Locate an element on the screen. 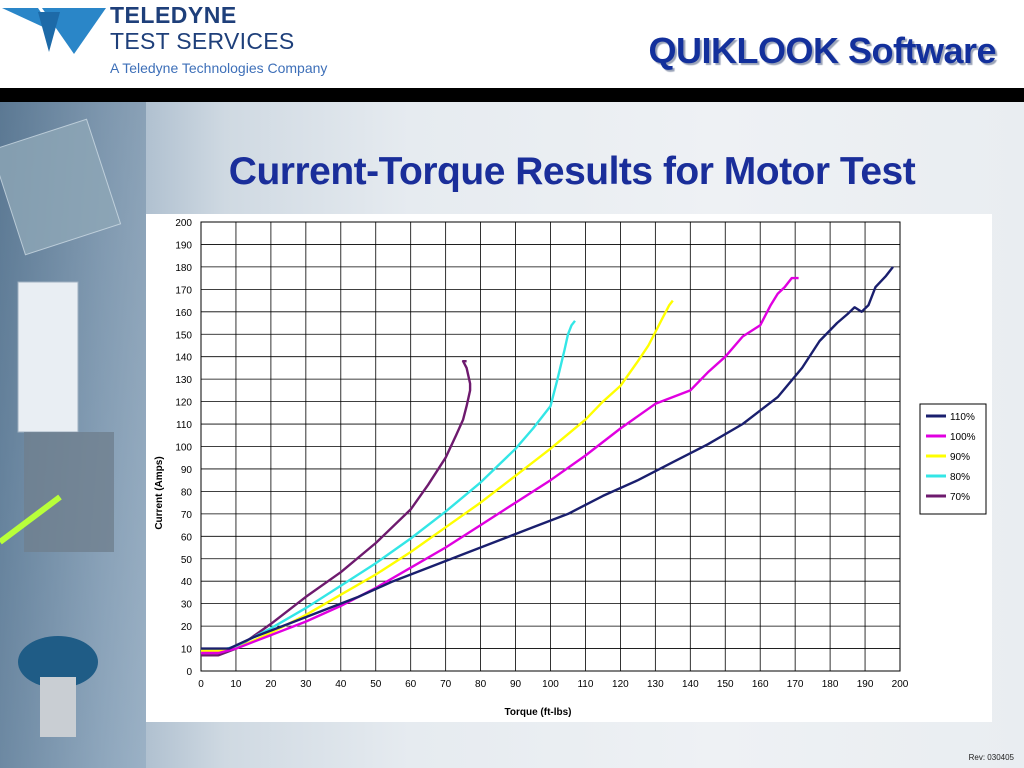 The height and width of the screenshot is (768, 1024). y-tick-label: 30 is located at coordinates (187, 605).